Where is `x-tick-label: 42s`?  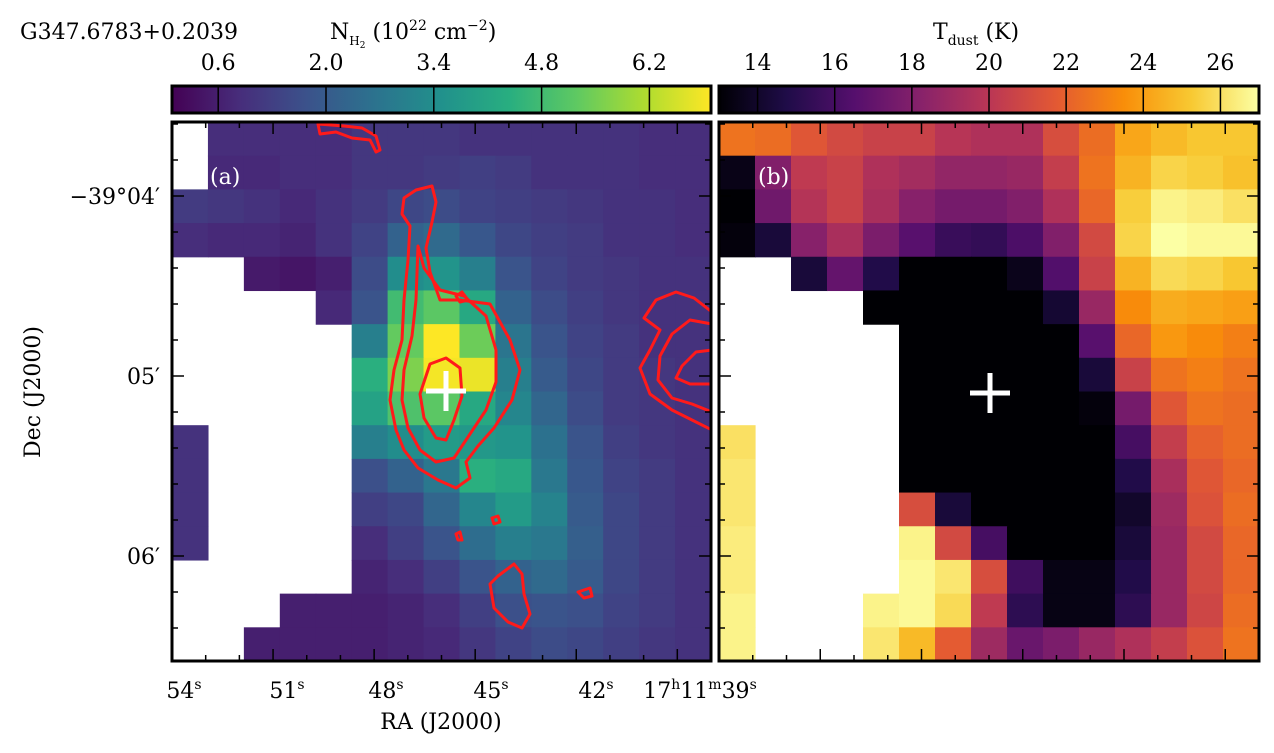 x-tick-label: 42s is located at coordinates (595, 690).